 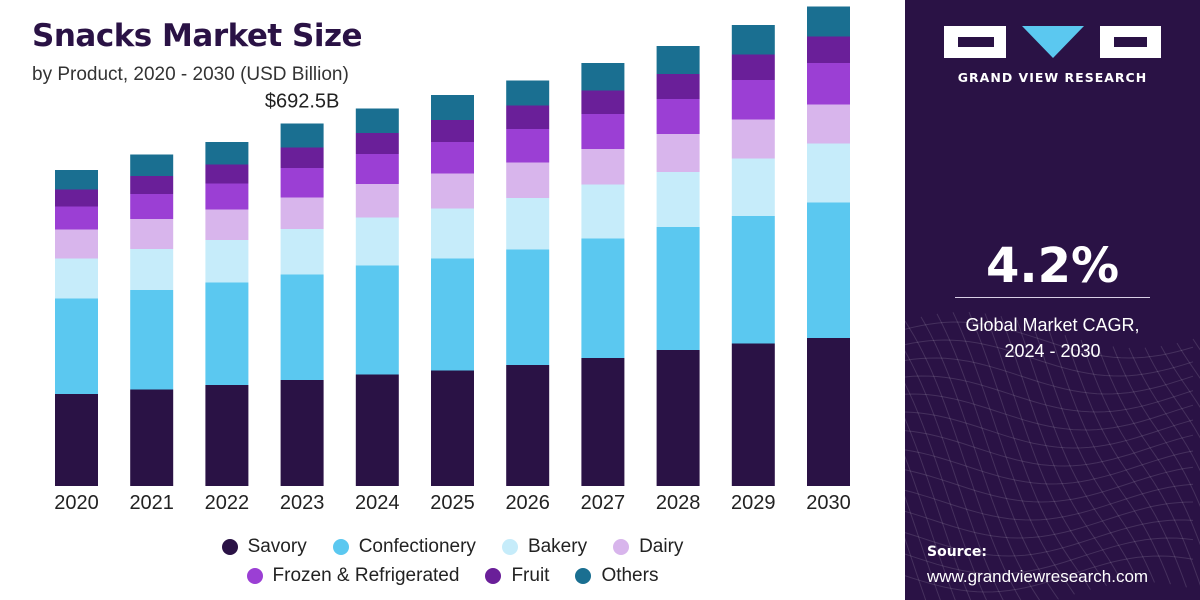 I want to click on bar-segment-frozen-refrigerated-2024, so click(x=377, y=169).